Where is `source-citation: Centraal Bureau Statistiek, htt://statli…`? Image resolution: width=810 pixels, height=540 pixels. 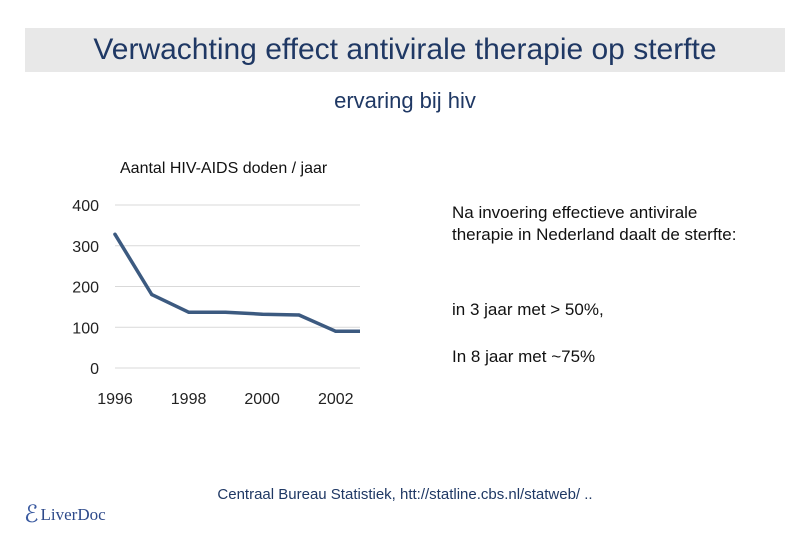 source-citation: Centraal Bureau Statistiek, htt://statli… is located at coordinates (405, 494).